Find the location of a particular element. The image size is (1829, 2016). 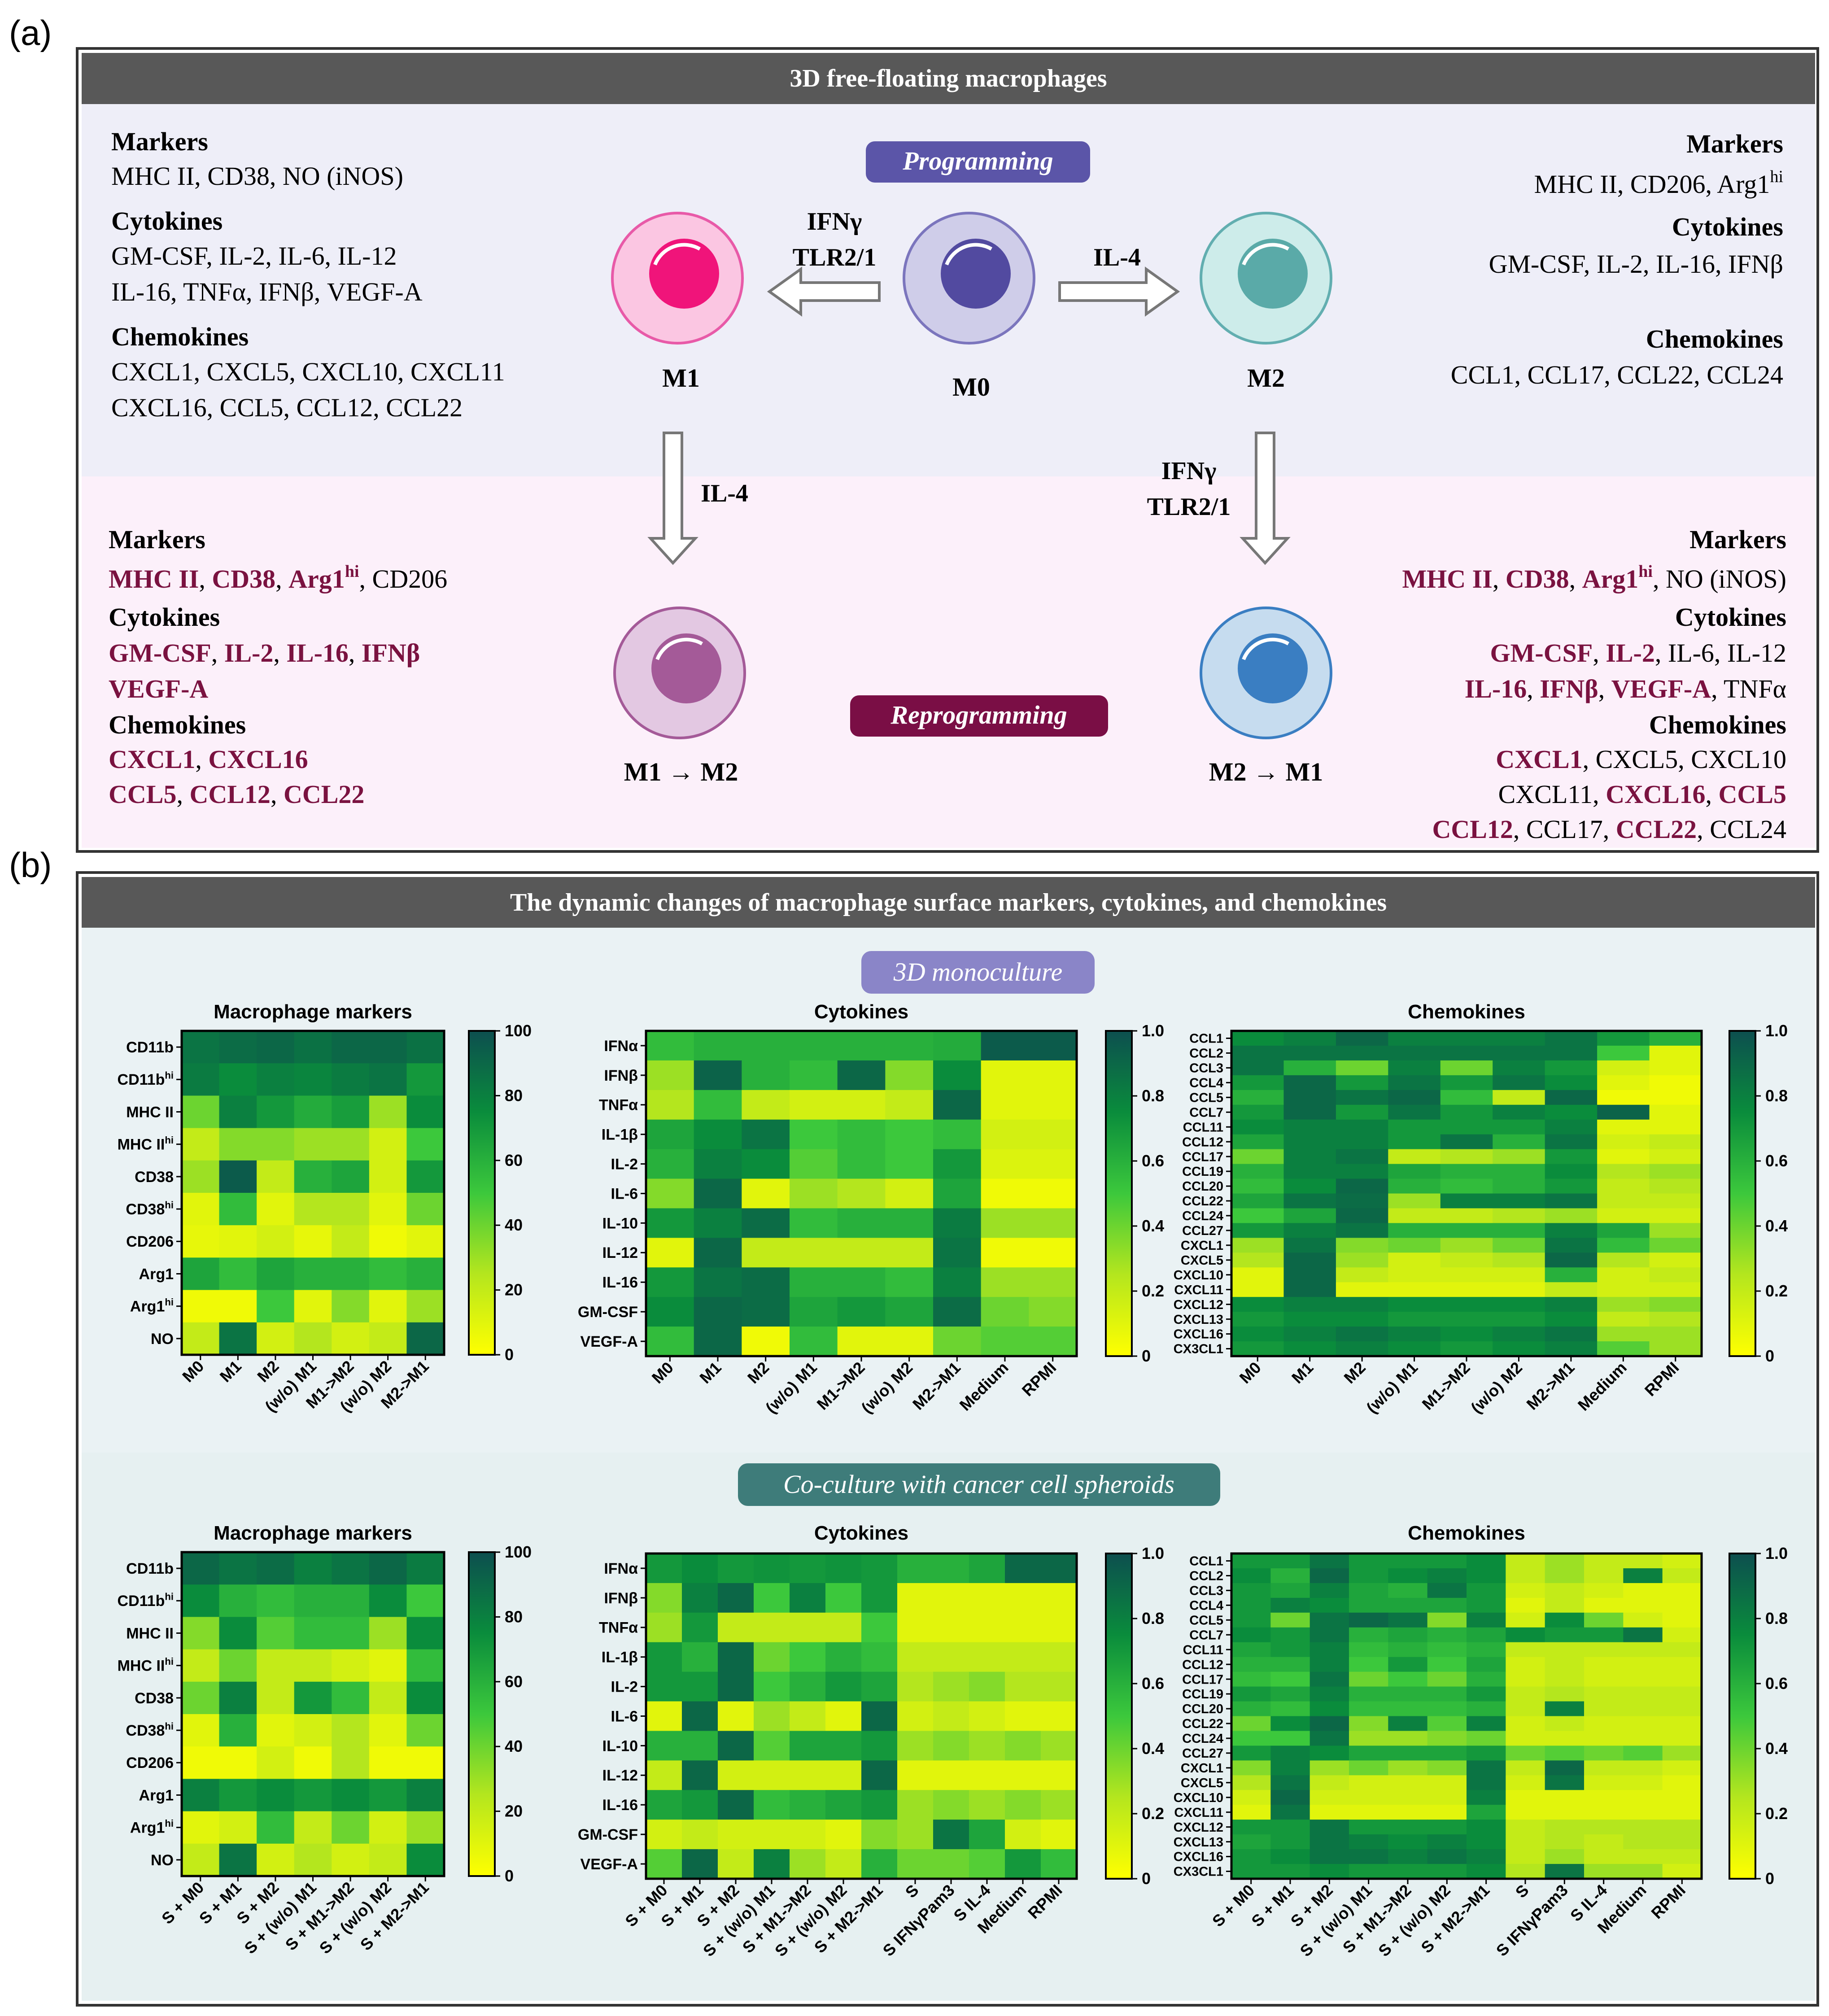

coculture-pill is located at coordinates (979, 1484).